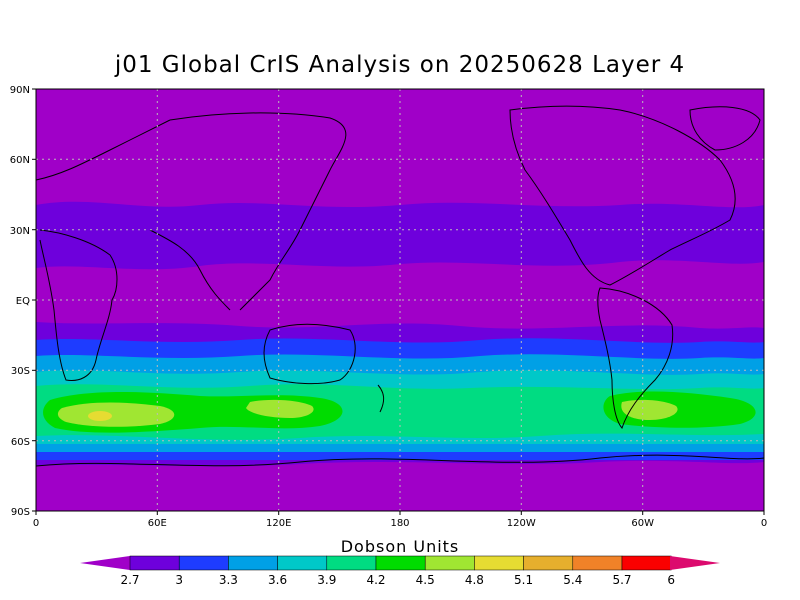 The width and height of the screenshot is (800, 600). Describe the element at coordinates (20, 512) in the screenshot. I see `ylabel-90s: 90S` at that location.